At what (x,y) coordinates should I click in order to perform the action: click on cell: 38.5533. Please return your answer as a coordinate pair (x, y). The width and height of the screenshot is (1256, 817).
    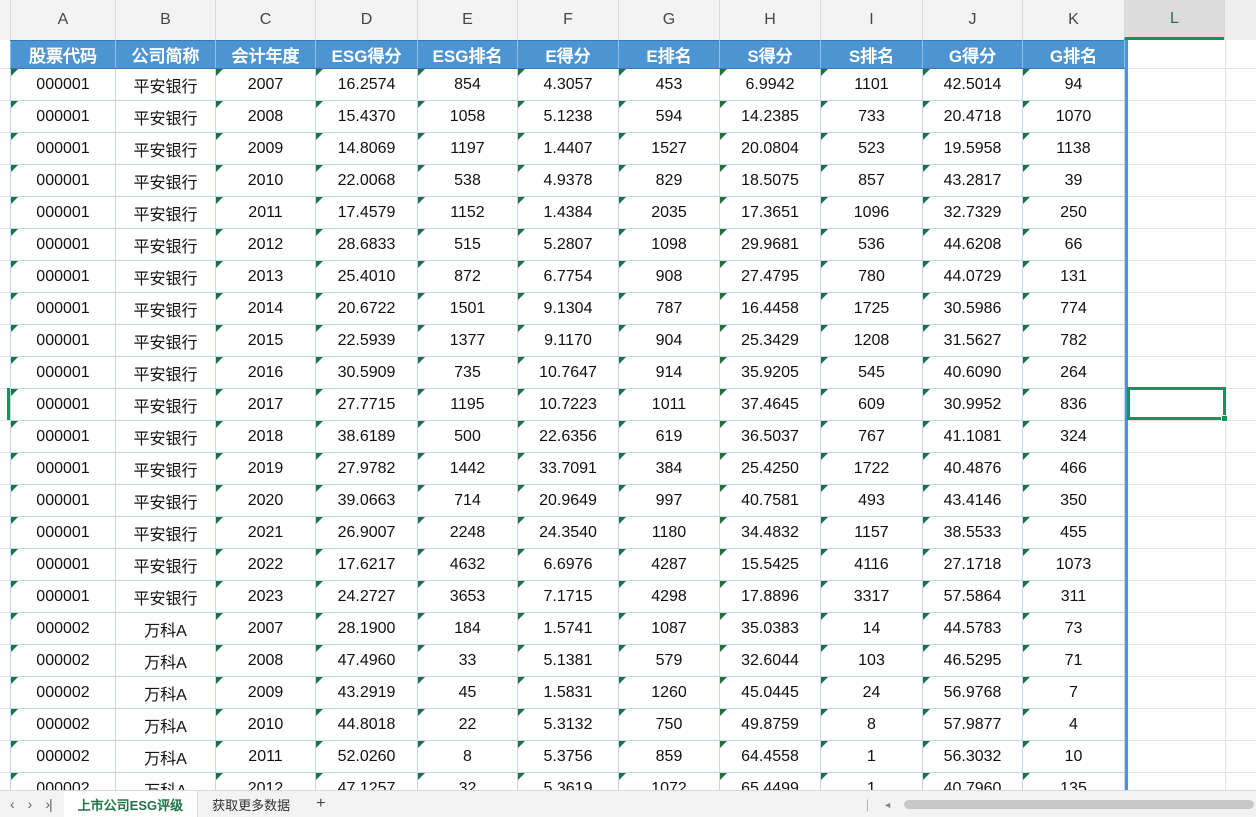
    Looking at the image, I should click on (972, 532).